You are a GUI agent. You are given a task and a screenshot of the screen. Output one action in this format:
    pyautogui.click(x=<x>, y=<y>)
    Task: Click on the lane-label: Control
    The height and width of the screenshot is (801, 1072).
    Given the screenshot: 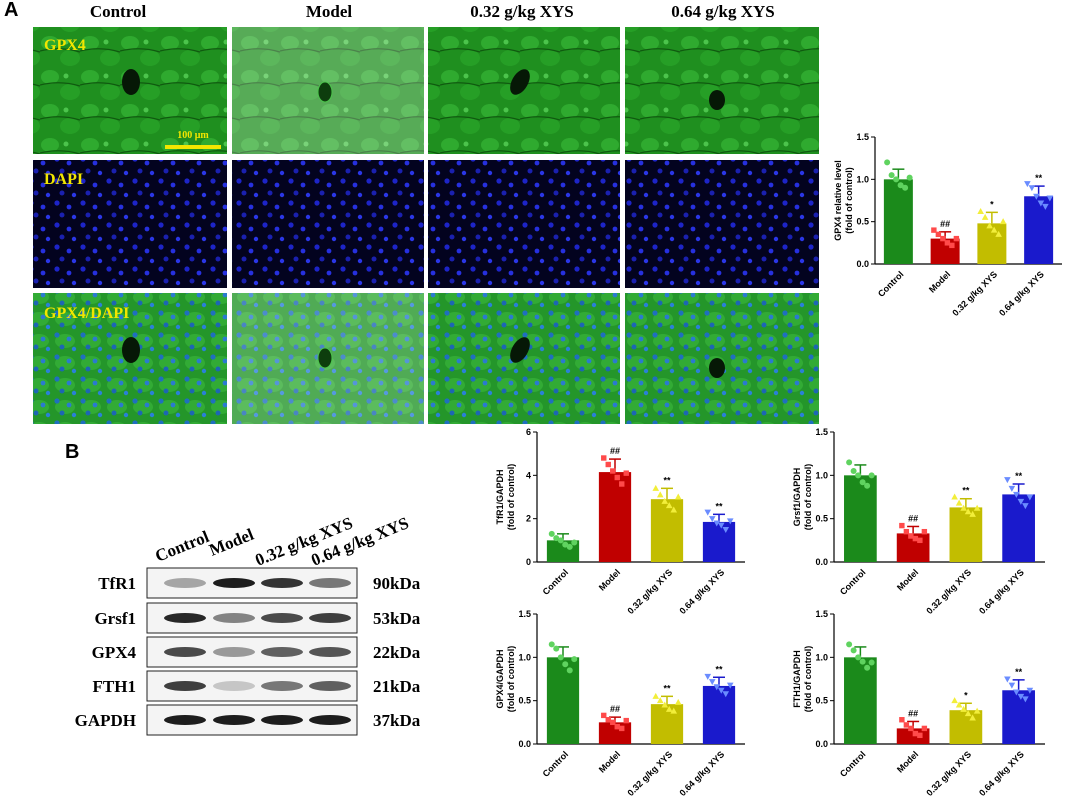 What is the action you would take?
    pyautogui.click(x=182, y=546)
    